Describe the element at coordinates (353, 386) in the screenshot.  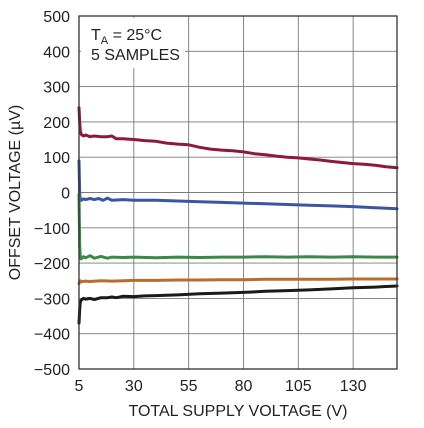
I see `x-tick-label: 130` at that location.